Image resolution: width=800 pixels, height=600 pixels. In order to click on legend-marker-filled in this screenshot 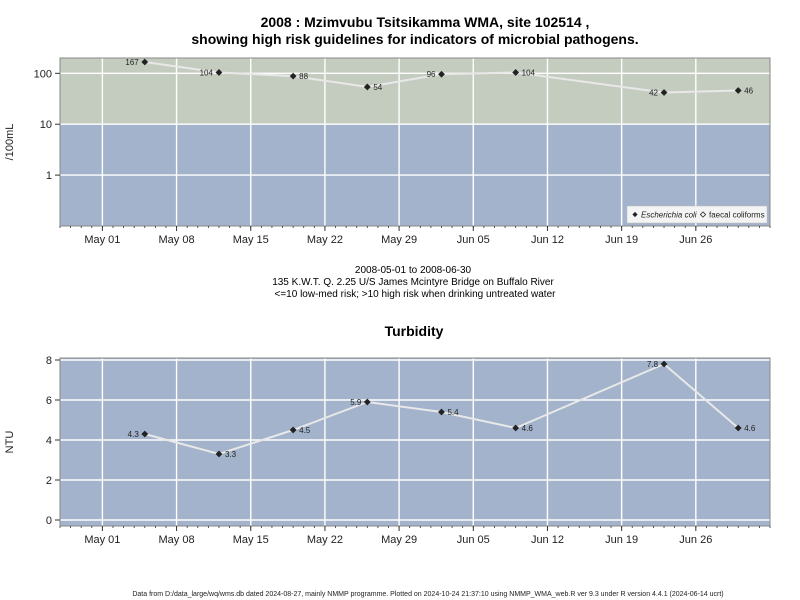, I will do `click(635, 214)`.